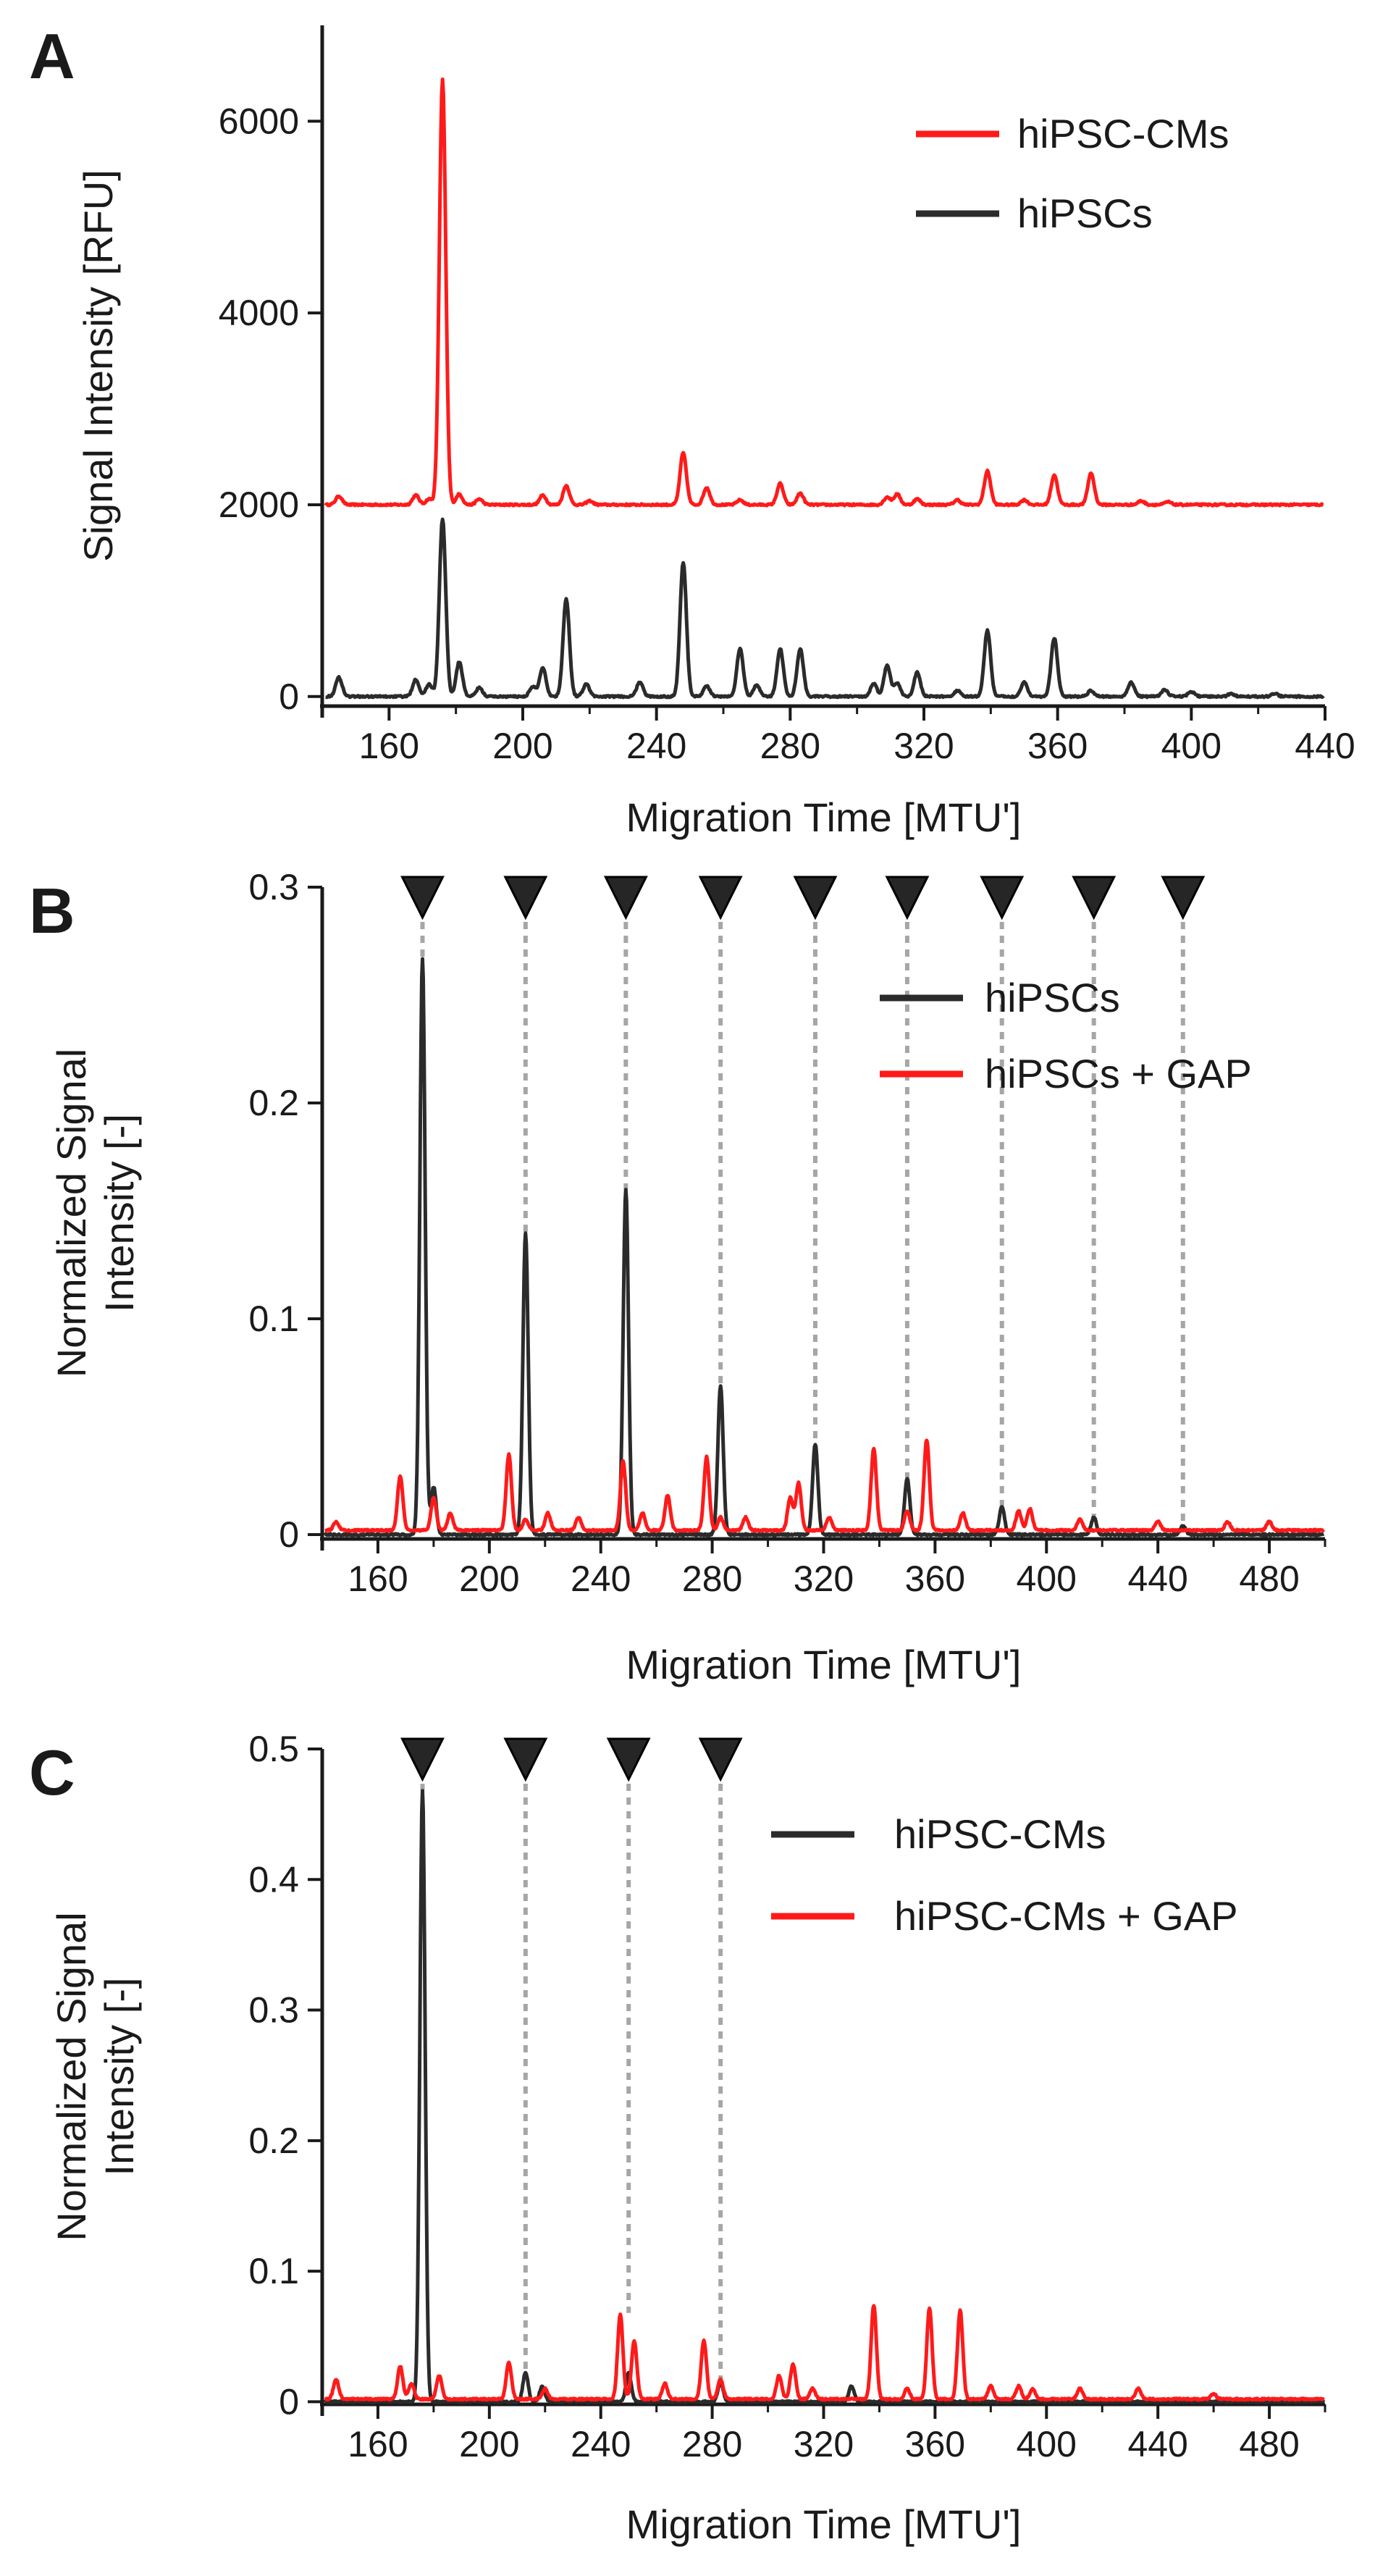 Image resolution: width=1375 pixels, height=2576 pixels. What do you see at coordinates (824, 292) in the screenshot?
I see `series-line-hipsc-cms` at bounding box center [824, 292].